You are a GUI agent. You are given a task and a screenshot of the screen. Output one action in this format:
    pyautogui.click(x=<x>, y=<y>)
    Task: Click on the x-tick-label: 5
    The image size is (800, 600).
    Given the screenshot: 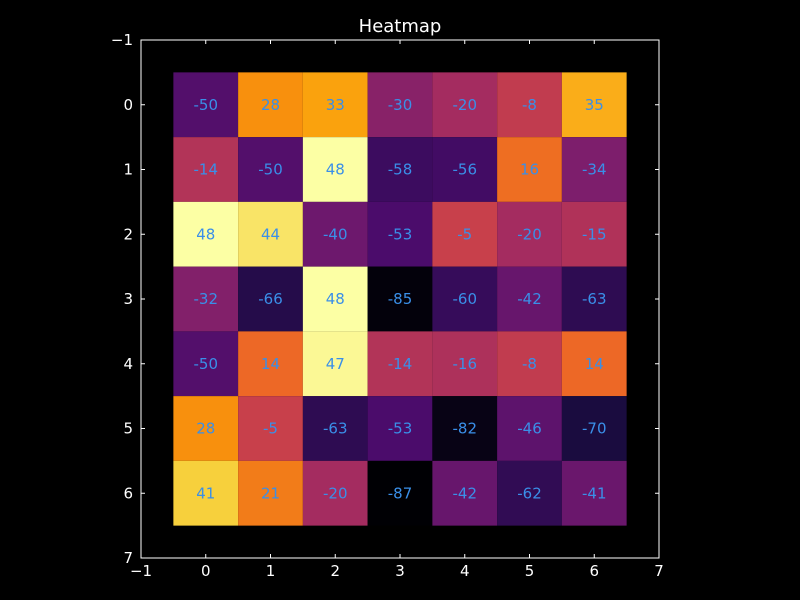 What is the action you would take?
    pyautogui.click(x=530, y=571)
    